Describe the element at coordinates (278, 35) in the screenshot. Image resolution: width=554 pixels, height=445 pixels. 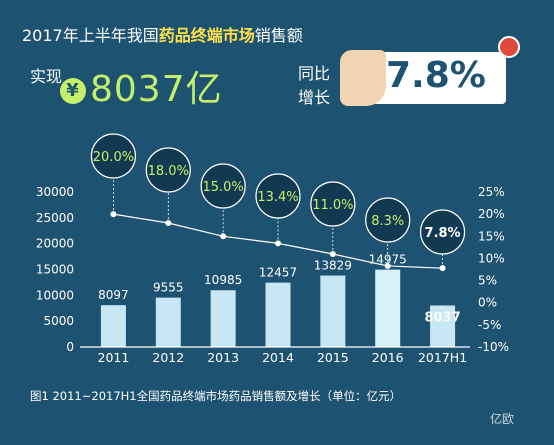
I see `headline-suffix: 销售额` at that location.